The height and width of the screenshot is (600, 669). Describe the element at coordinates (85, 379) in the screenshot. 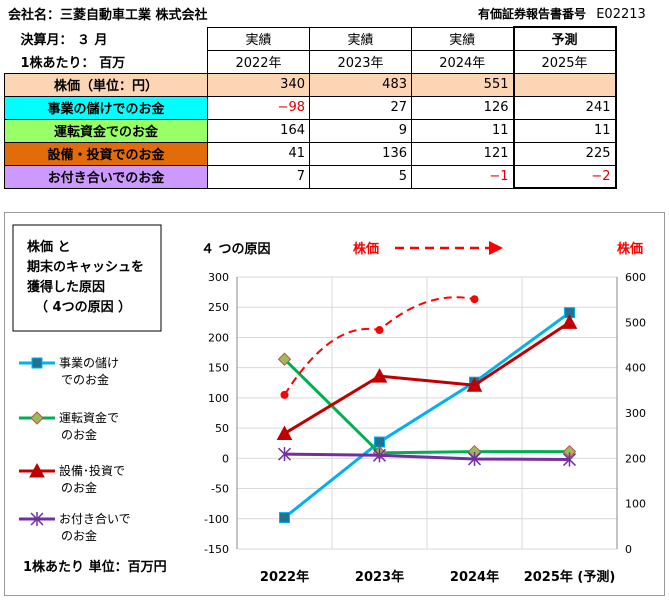

I see `legend-label: でのお金` at that location.